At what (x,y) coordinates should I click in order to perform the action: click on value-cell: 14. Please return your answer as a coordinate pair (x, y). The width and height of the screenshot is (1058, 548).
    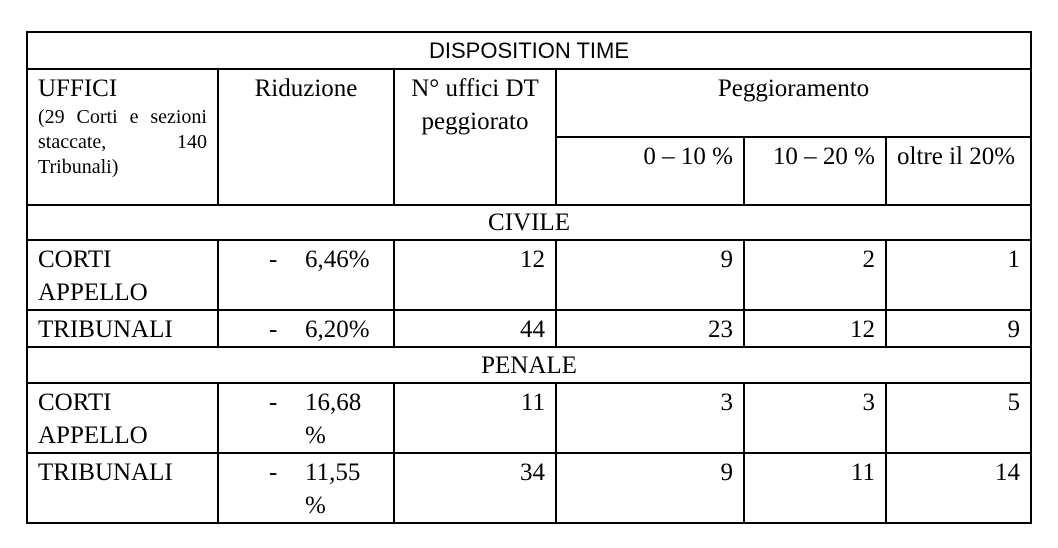
    Looking at the image, I should click on (958, 488).